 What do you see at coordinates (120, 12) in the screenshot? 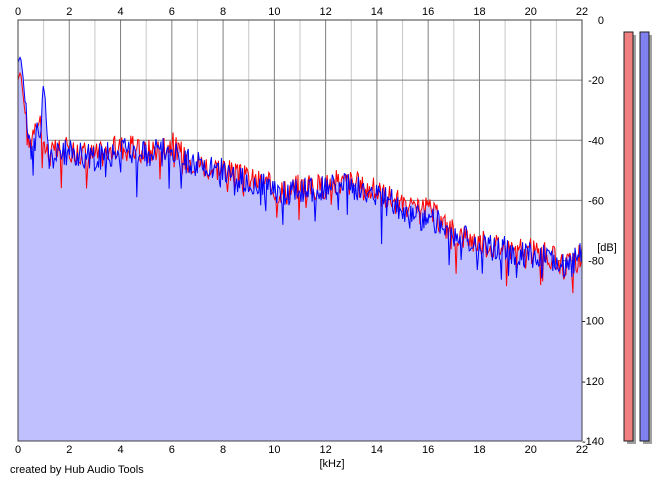
I see `x-tick-label-top: 4` at bounding box center [120, 12].